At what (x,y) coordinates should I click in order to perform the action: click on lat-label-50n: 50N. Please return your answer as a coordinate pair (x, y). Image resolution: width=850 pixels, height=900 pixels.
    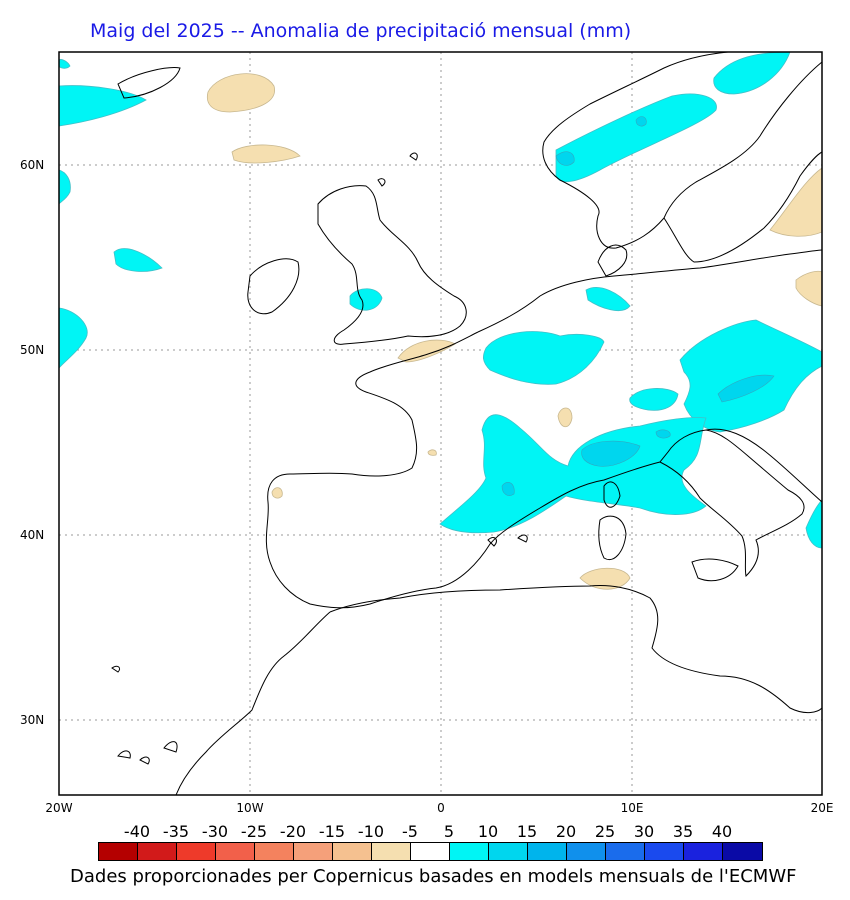
    Looking at the image, I should click on (32, 350).